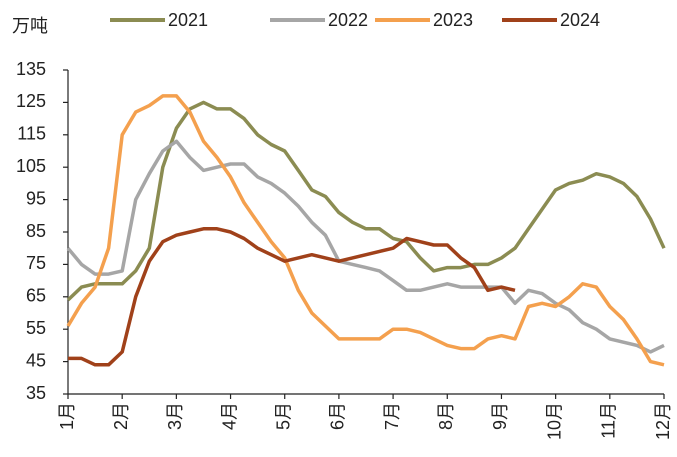 The height and width of the screenshot is (457, 677). What do you see at coordinates (500, 416) in the screenshot?
I see `x-tick-label: 9月` at bounding box center [500, 416].